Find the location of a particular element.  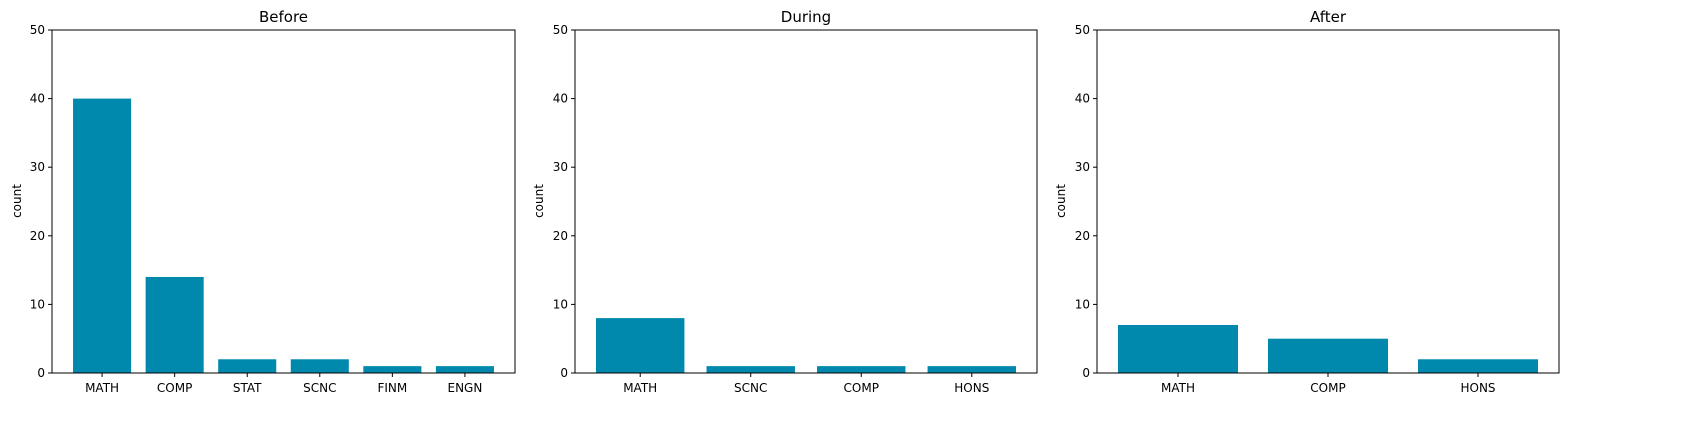

x-ticks: MATH COMP STAT SCNC FINM ENGN is located at coordinates (283, 384).